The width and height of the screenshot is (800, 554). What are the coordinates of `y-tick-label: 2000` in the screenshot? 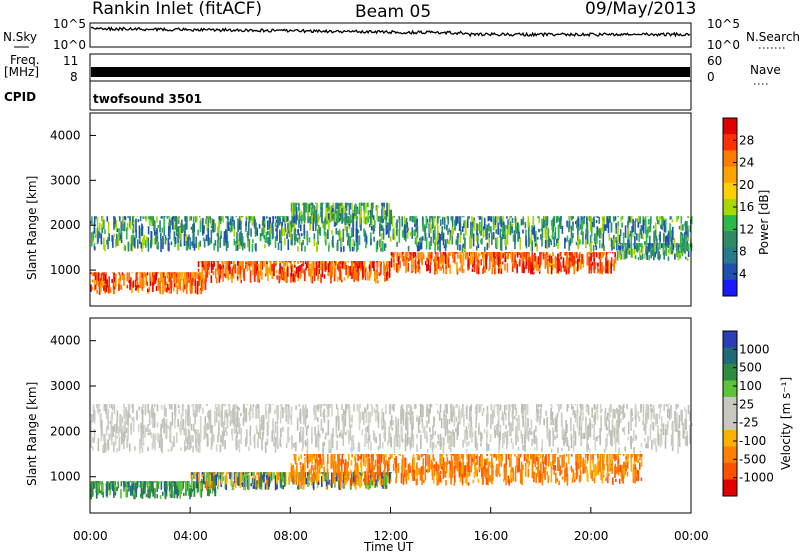 It's located at (65, 225).